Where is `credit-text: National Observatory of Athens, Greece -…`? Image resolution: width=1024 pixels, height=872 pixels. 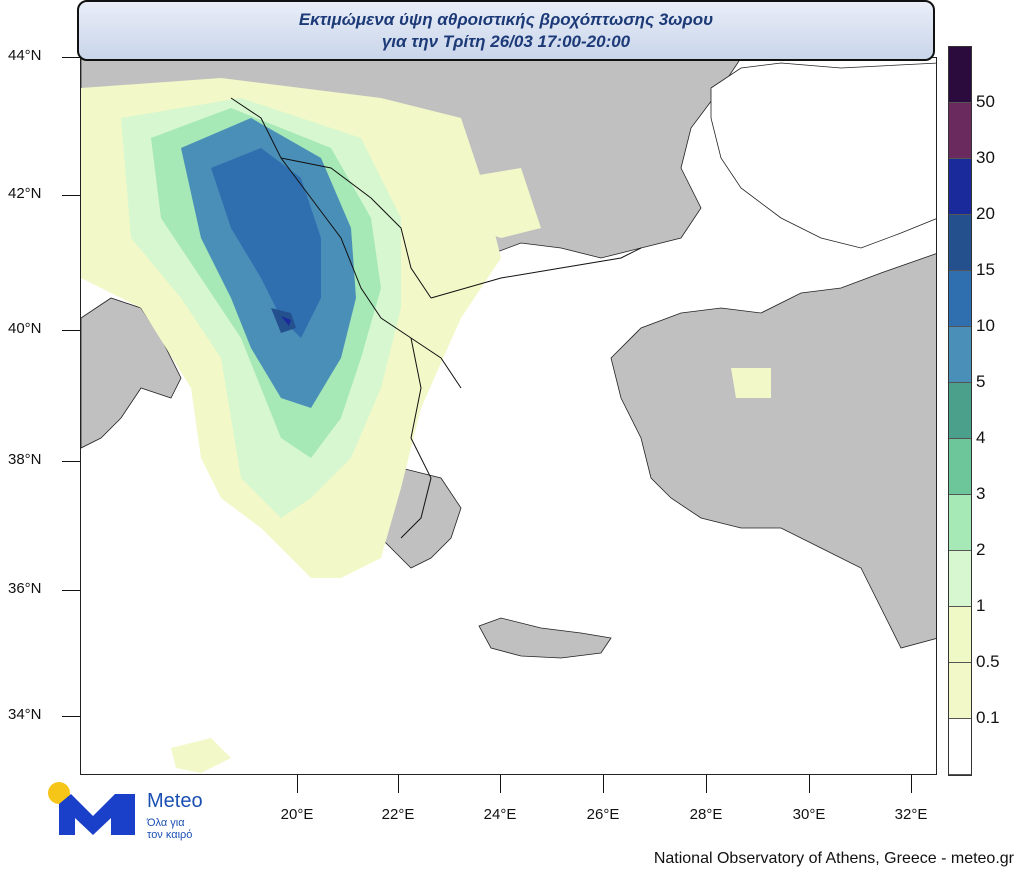 credit-text: National Observatory of Athens, Greece -… is located at coordinates (833, 858).